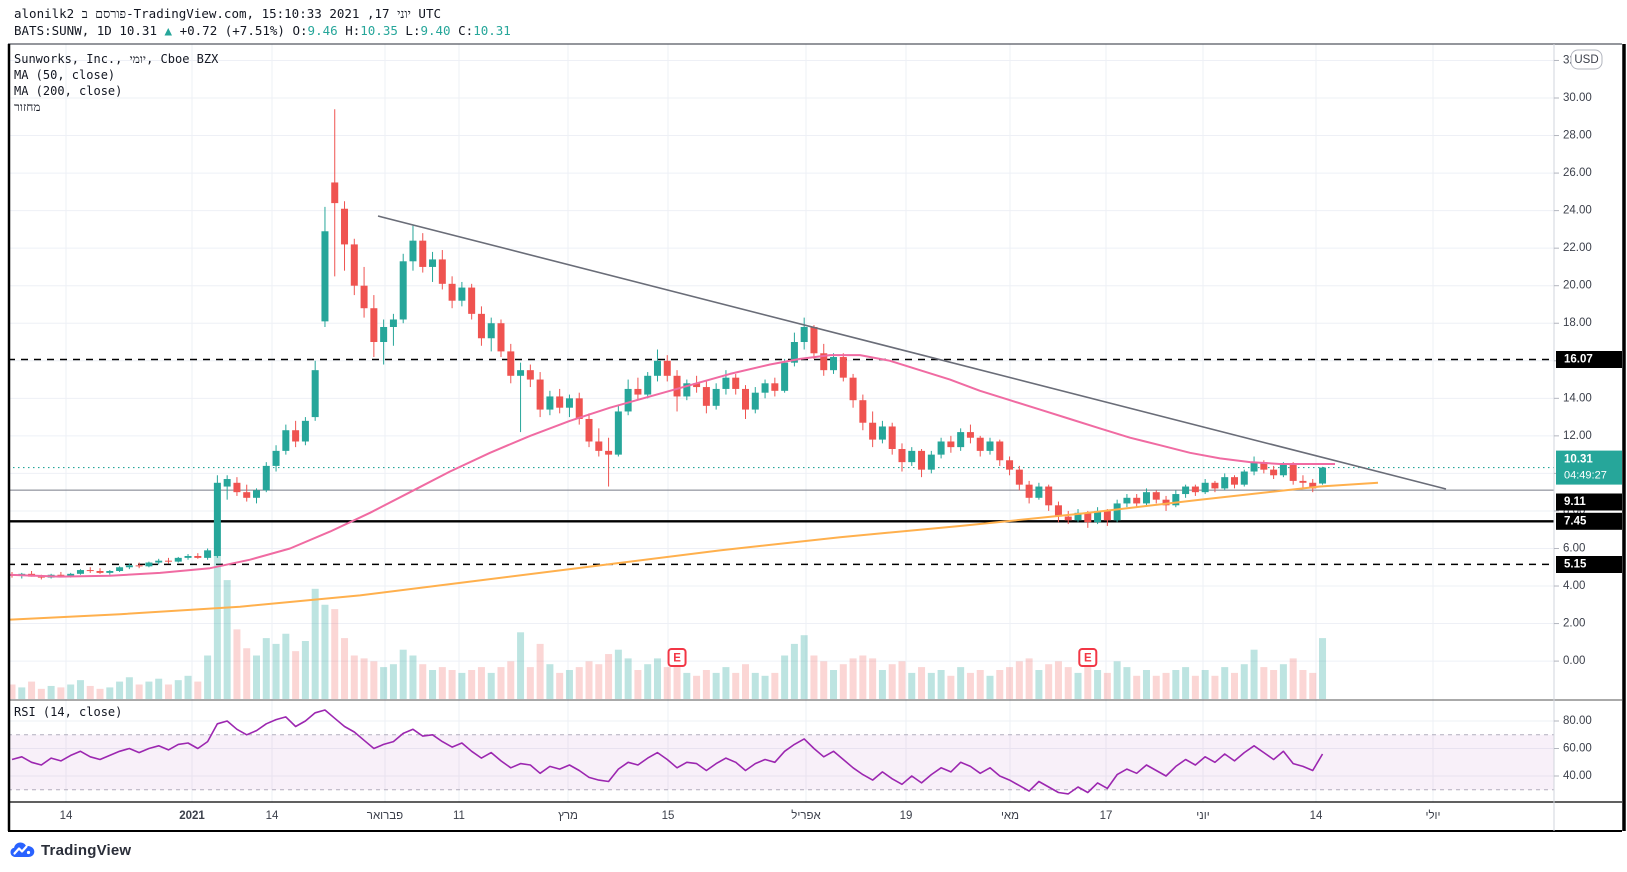 Image resolution: width=1627 pixels, height=872 pixels. What do you see at coordinates (1585, 476) in the screenshot?
I see `svg-text: 04:49:27` at bounding box center [1585, 476].